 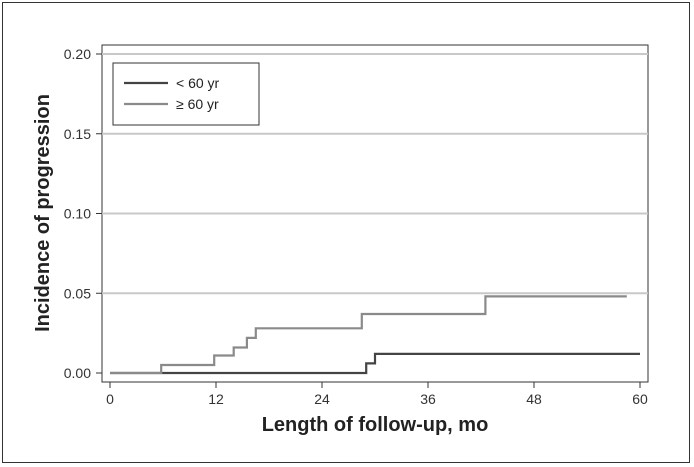 I want to click on series-line-60-plus, so click(x=368, y=335).